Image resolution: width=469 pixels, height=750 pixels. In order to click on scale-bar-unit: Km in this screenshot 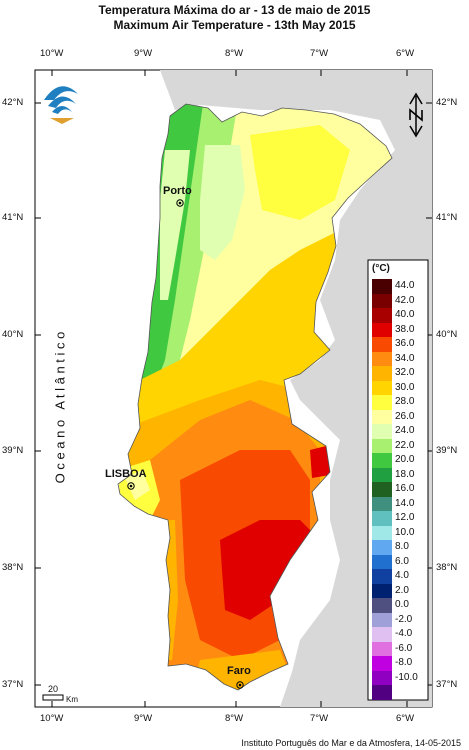, I will do `click(72, 699)`.